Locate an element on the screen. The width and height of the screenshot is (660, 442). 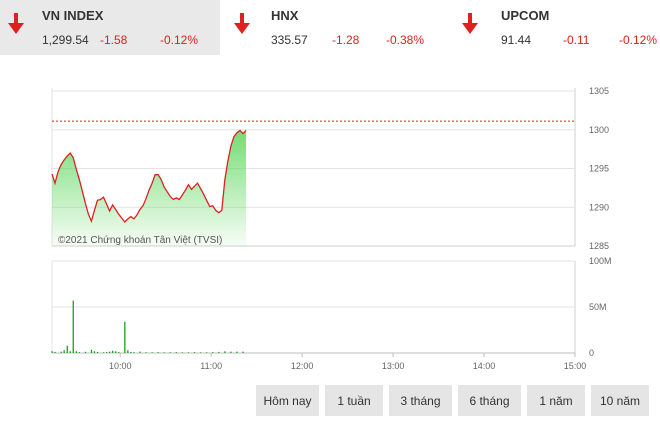
volume-bars is located at coordinates (147, 326).